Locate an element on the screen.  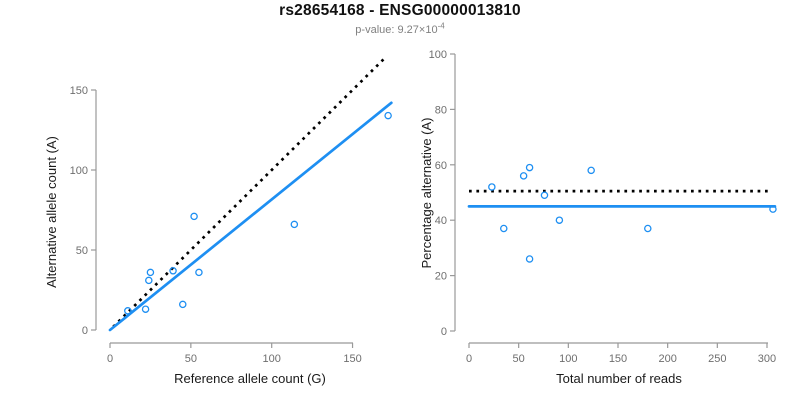
x-tick-label: 250 is located at coordinates (717, 359).